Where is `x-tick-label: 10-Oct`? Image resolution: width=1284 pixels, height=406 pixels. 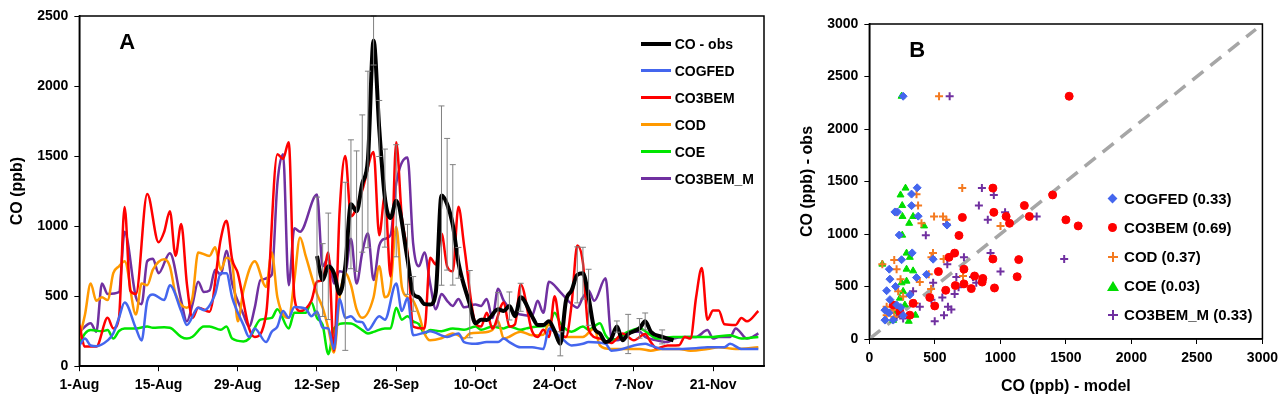 x-tick-label: 10-Oct is located at coordinates (475, 384).